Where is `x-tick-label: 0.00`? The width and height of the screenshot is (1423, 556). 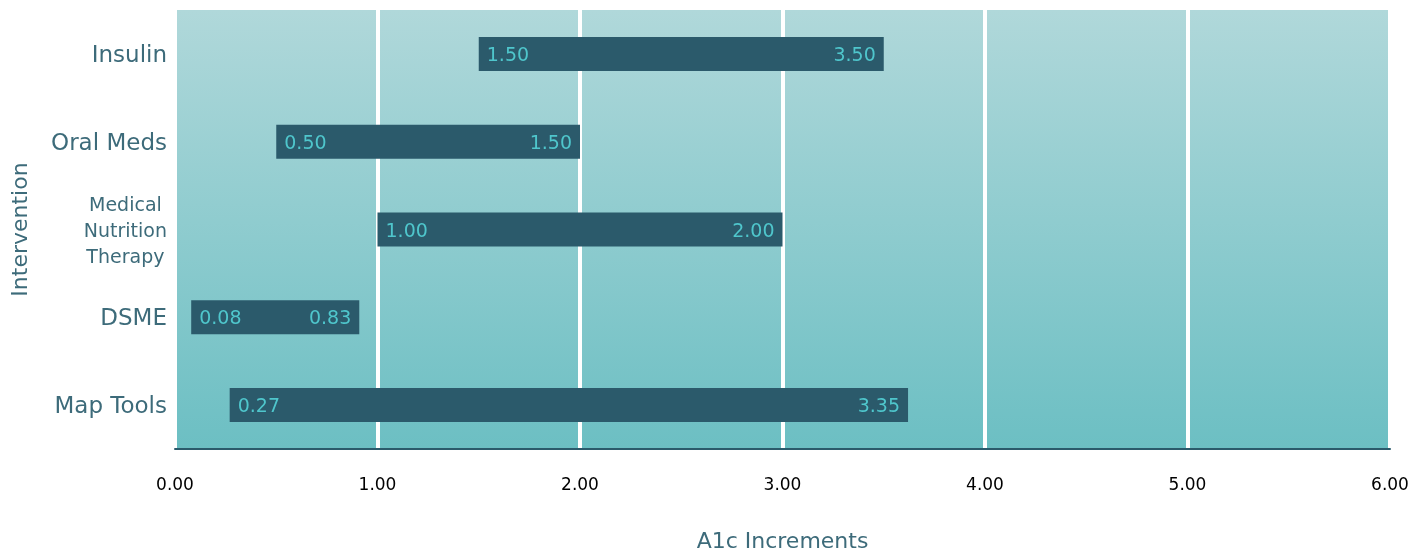 x-tick-label: 0.00 is located at coordinates (175, 483).